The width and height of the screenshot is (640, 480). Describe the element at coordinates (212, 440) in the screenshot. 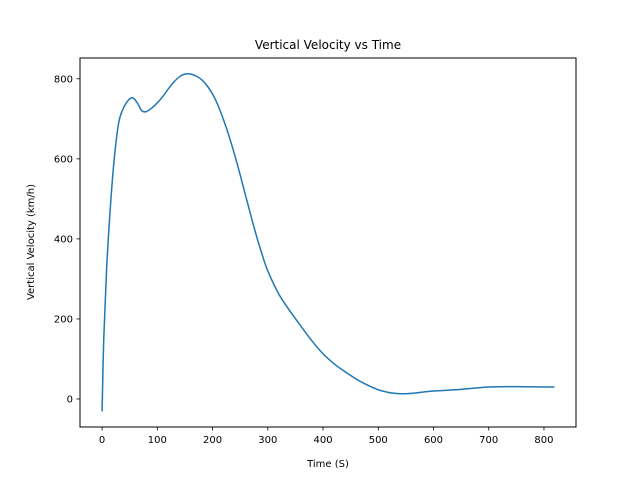

I see `x-tick-label: 200` at that location.